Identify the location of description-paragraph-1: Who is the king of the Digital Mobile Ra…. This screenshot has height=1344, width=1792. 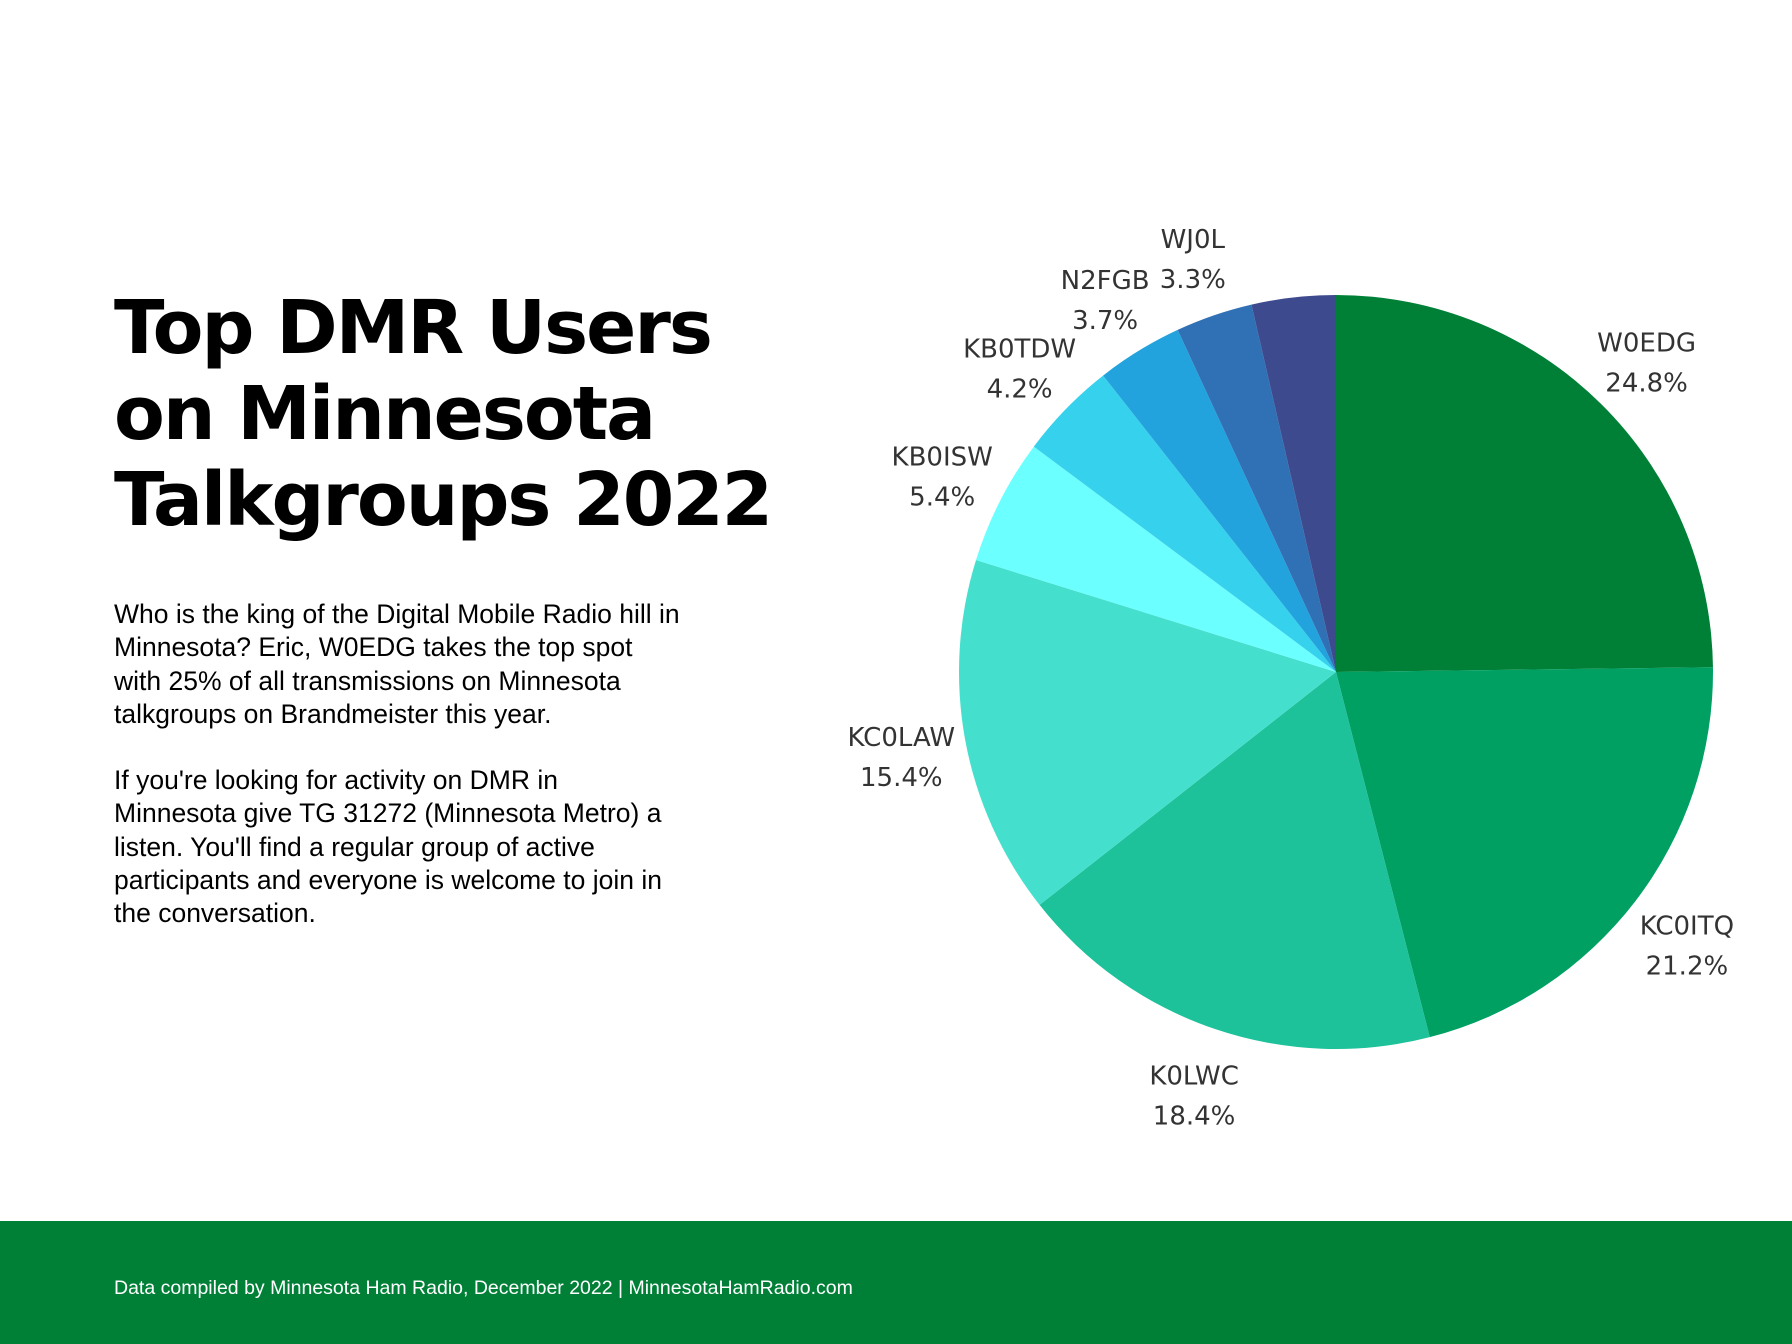
(397, 664).